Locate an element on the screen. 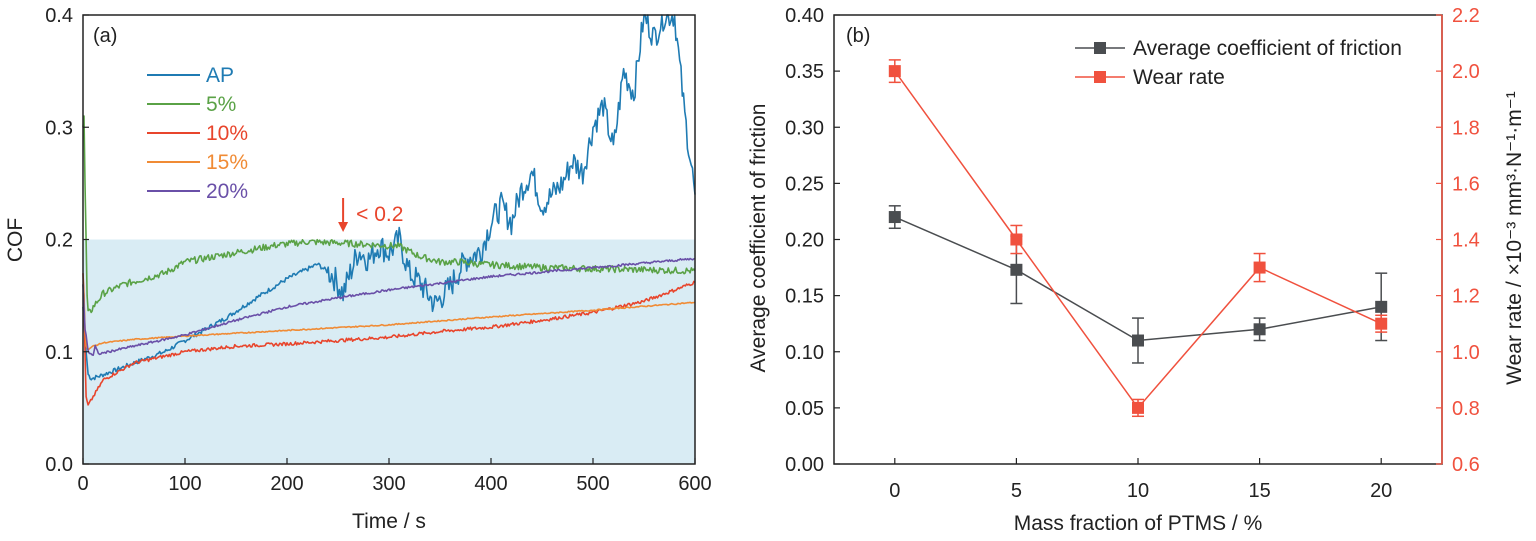  y-right-tick-label: 1.8 is located at coordinates (1466, 128).